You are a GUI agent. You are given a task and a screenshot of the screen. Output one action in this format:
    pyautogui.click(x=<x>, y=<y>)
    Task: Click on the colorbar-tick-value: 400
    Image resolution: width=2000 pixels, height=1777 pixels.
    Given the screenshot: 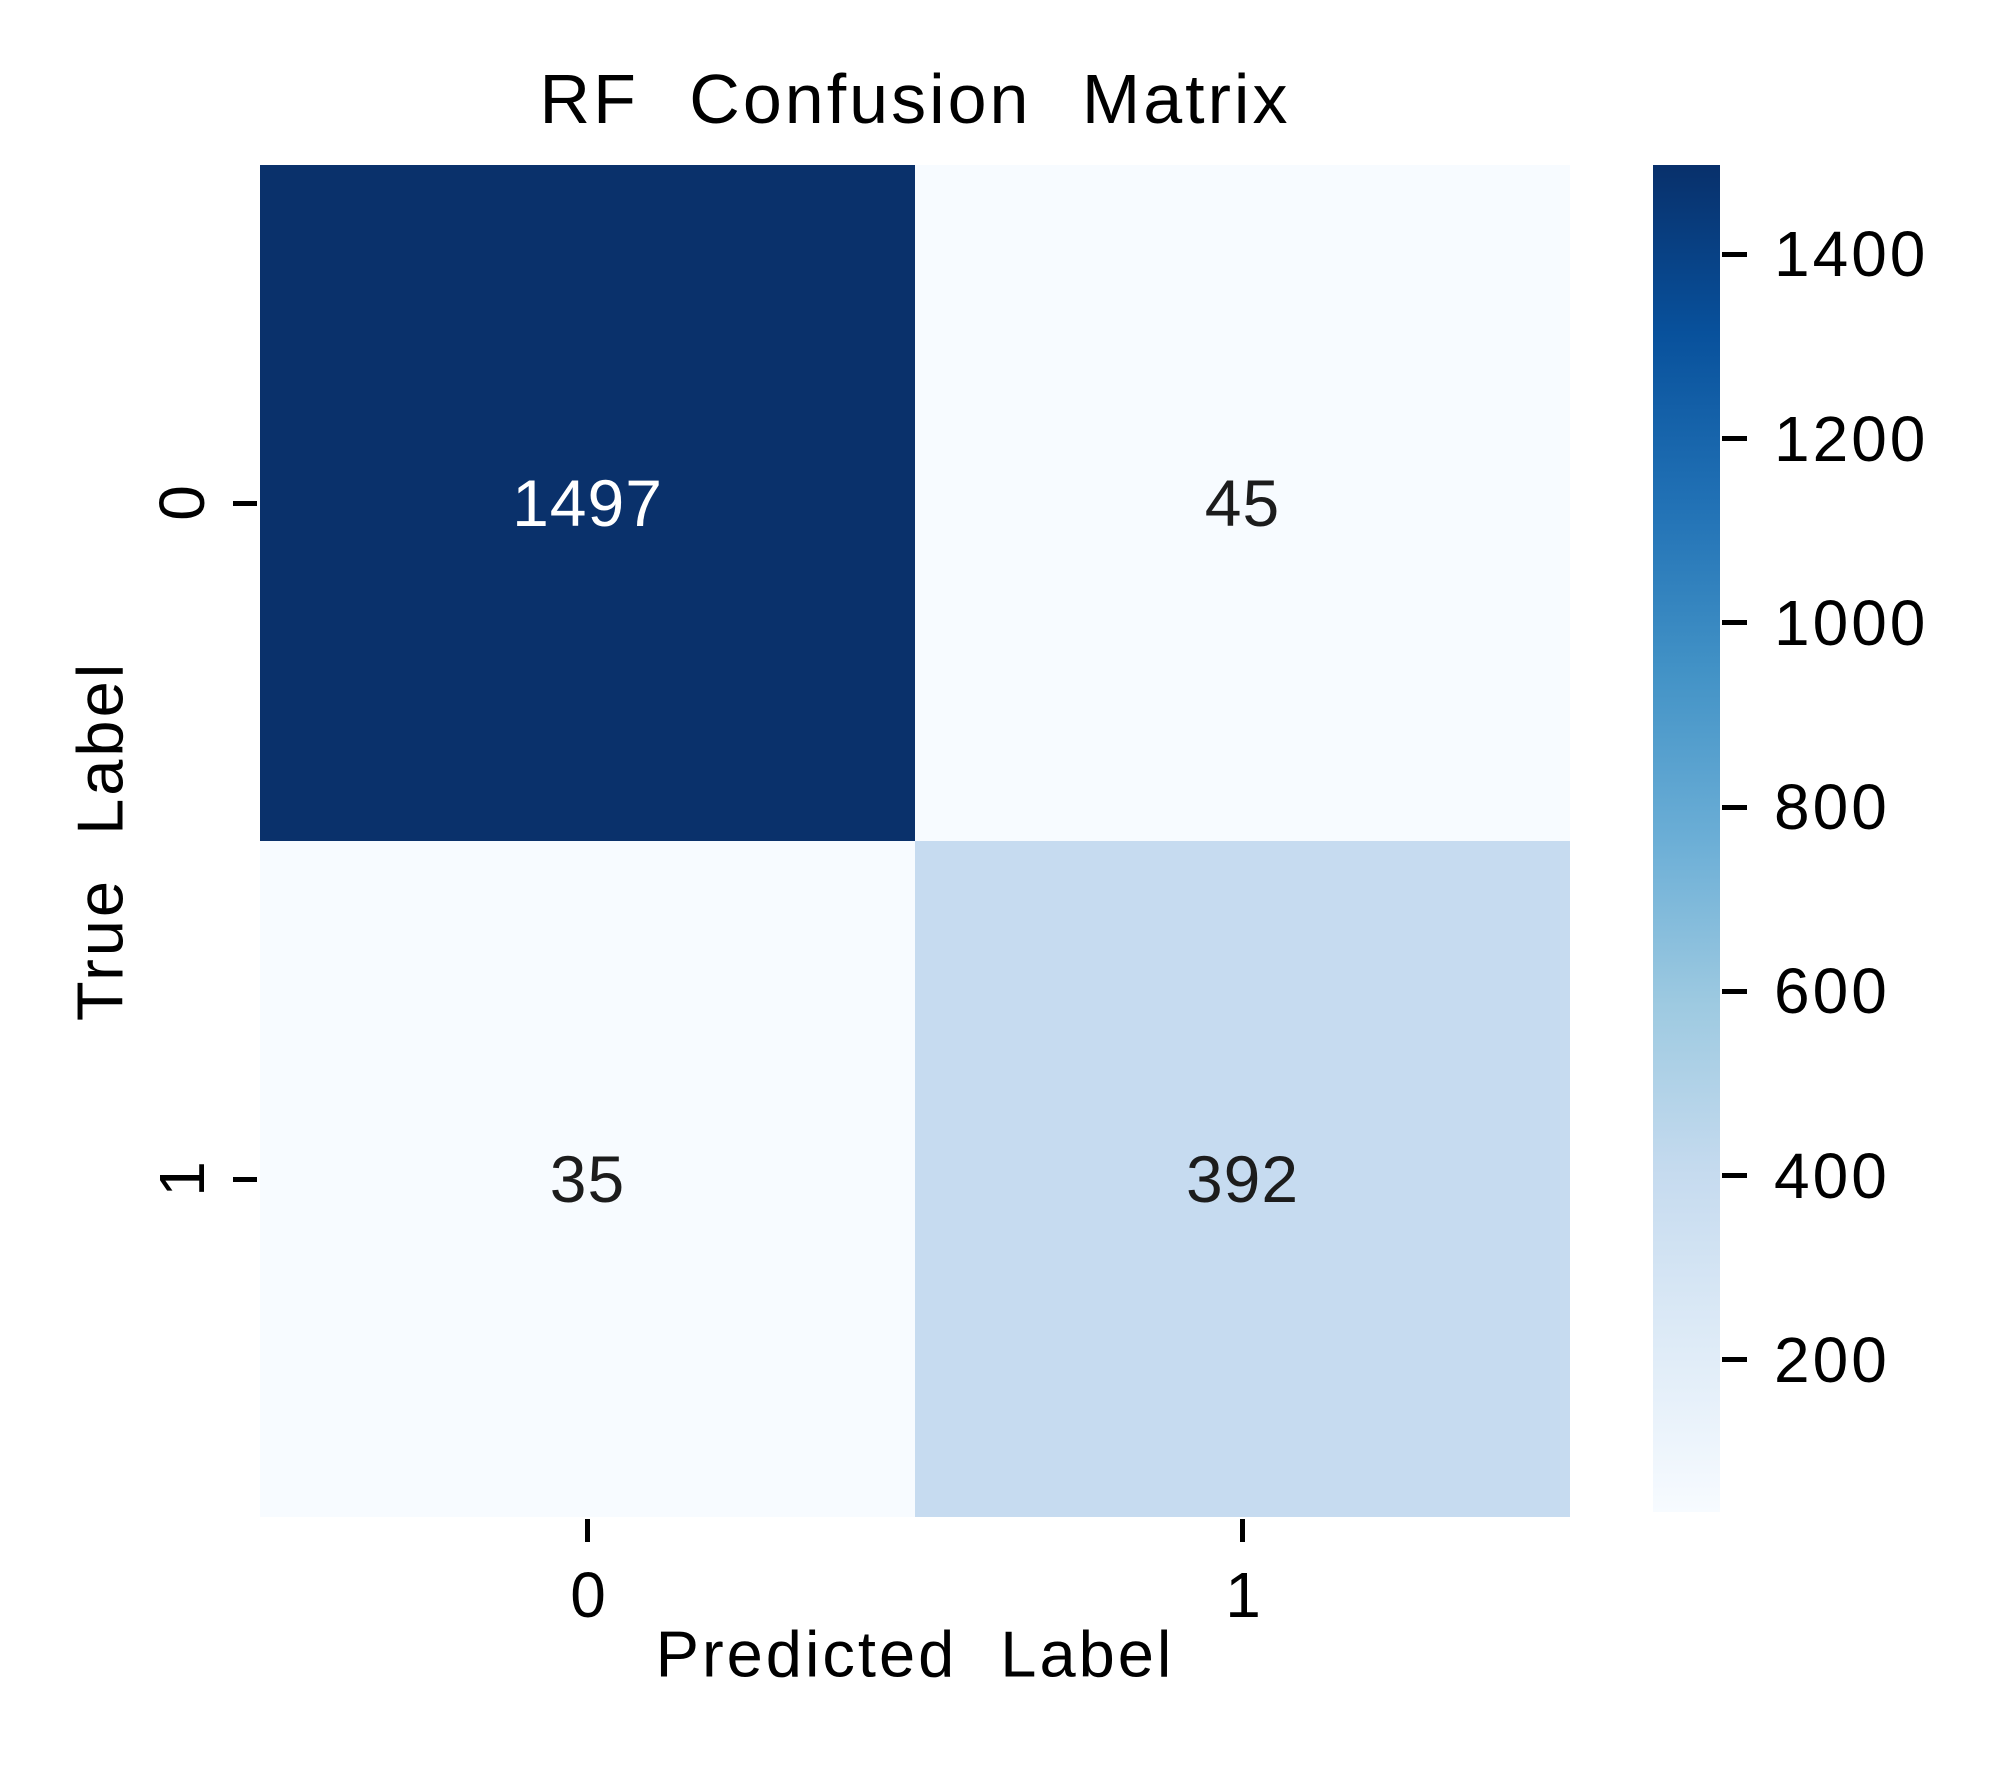 What is the action you would take?
    pyautogui.click(x=1832, y=1175)
    